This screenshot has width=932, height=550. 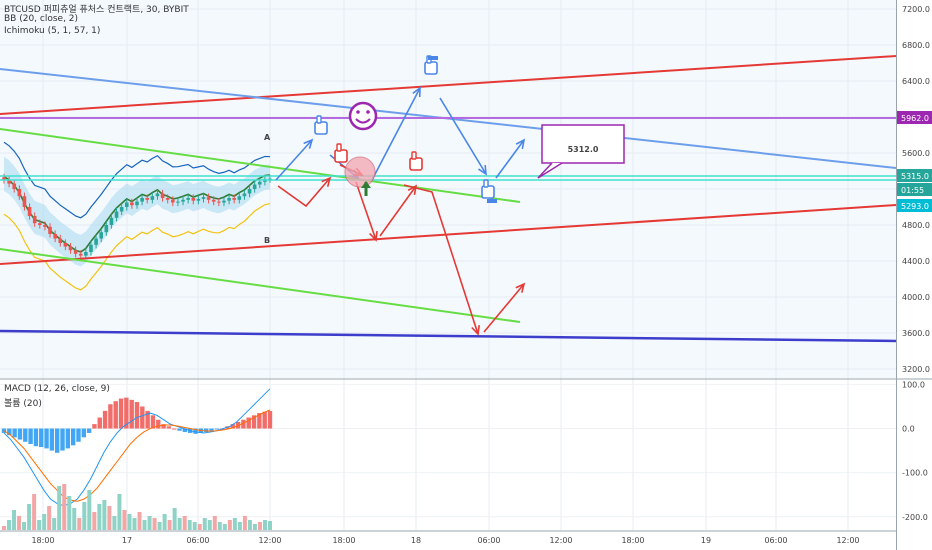 What do you see at coordinates (360, 172) in the screenshot?
I see `highlight-circle` at bounding box center [360, 172].